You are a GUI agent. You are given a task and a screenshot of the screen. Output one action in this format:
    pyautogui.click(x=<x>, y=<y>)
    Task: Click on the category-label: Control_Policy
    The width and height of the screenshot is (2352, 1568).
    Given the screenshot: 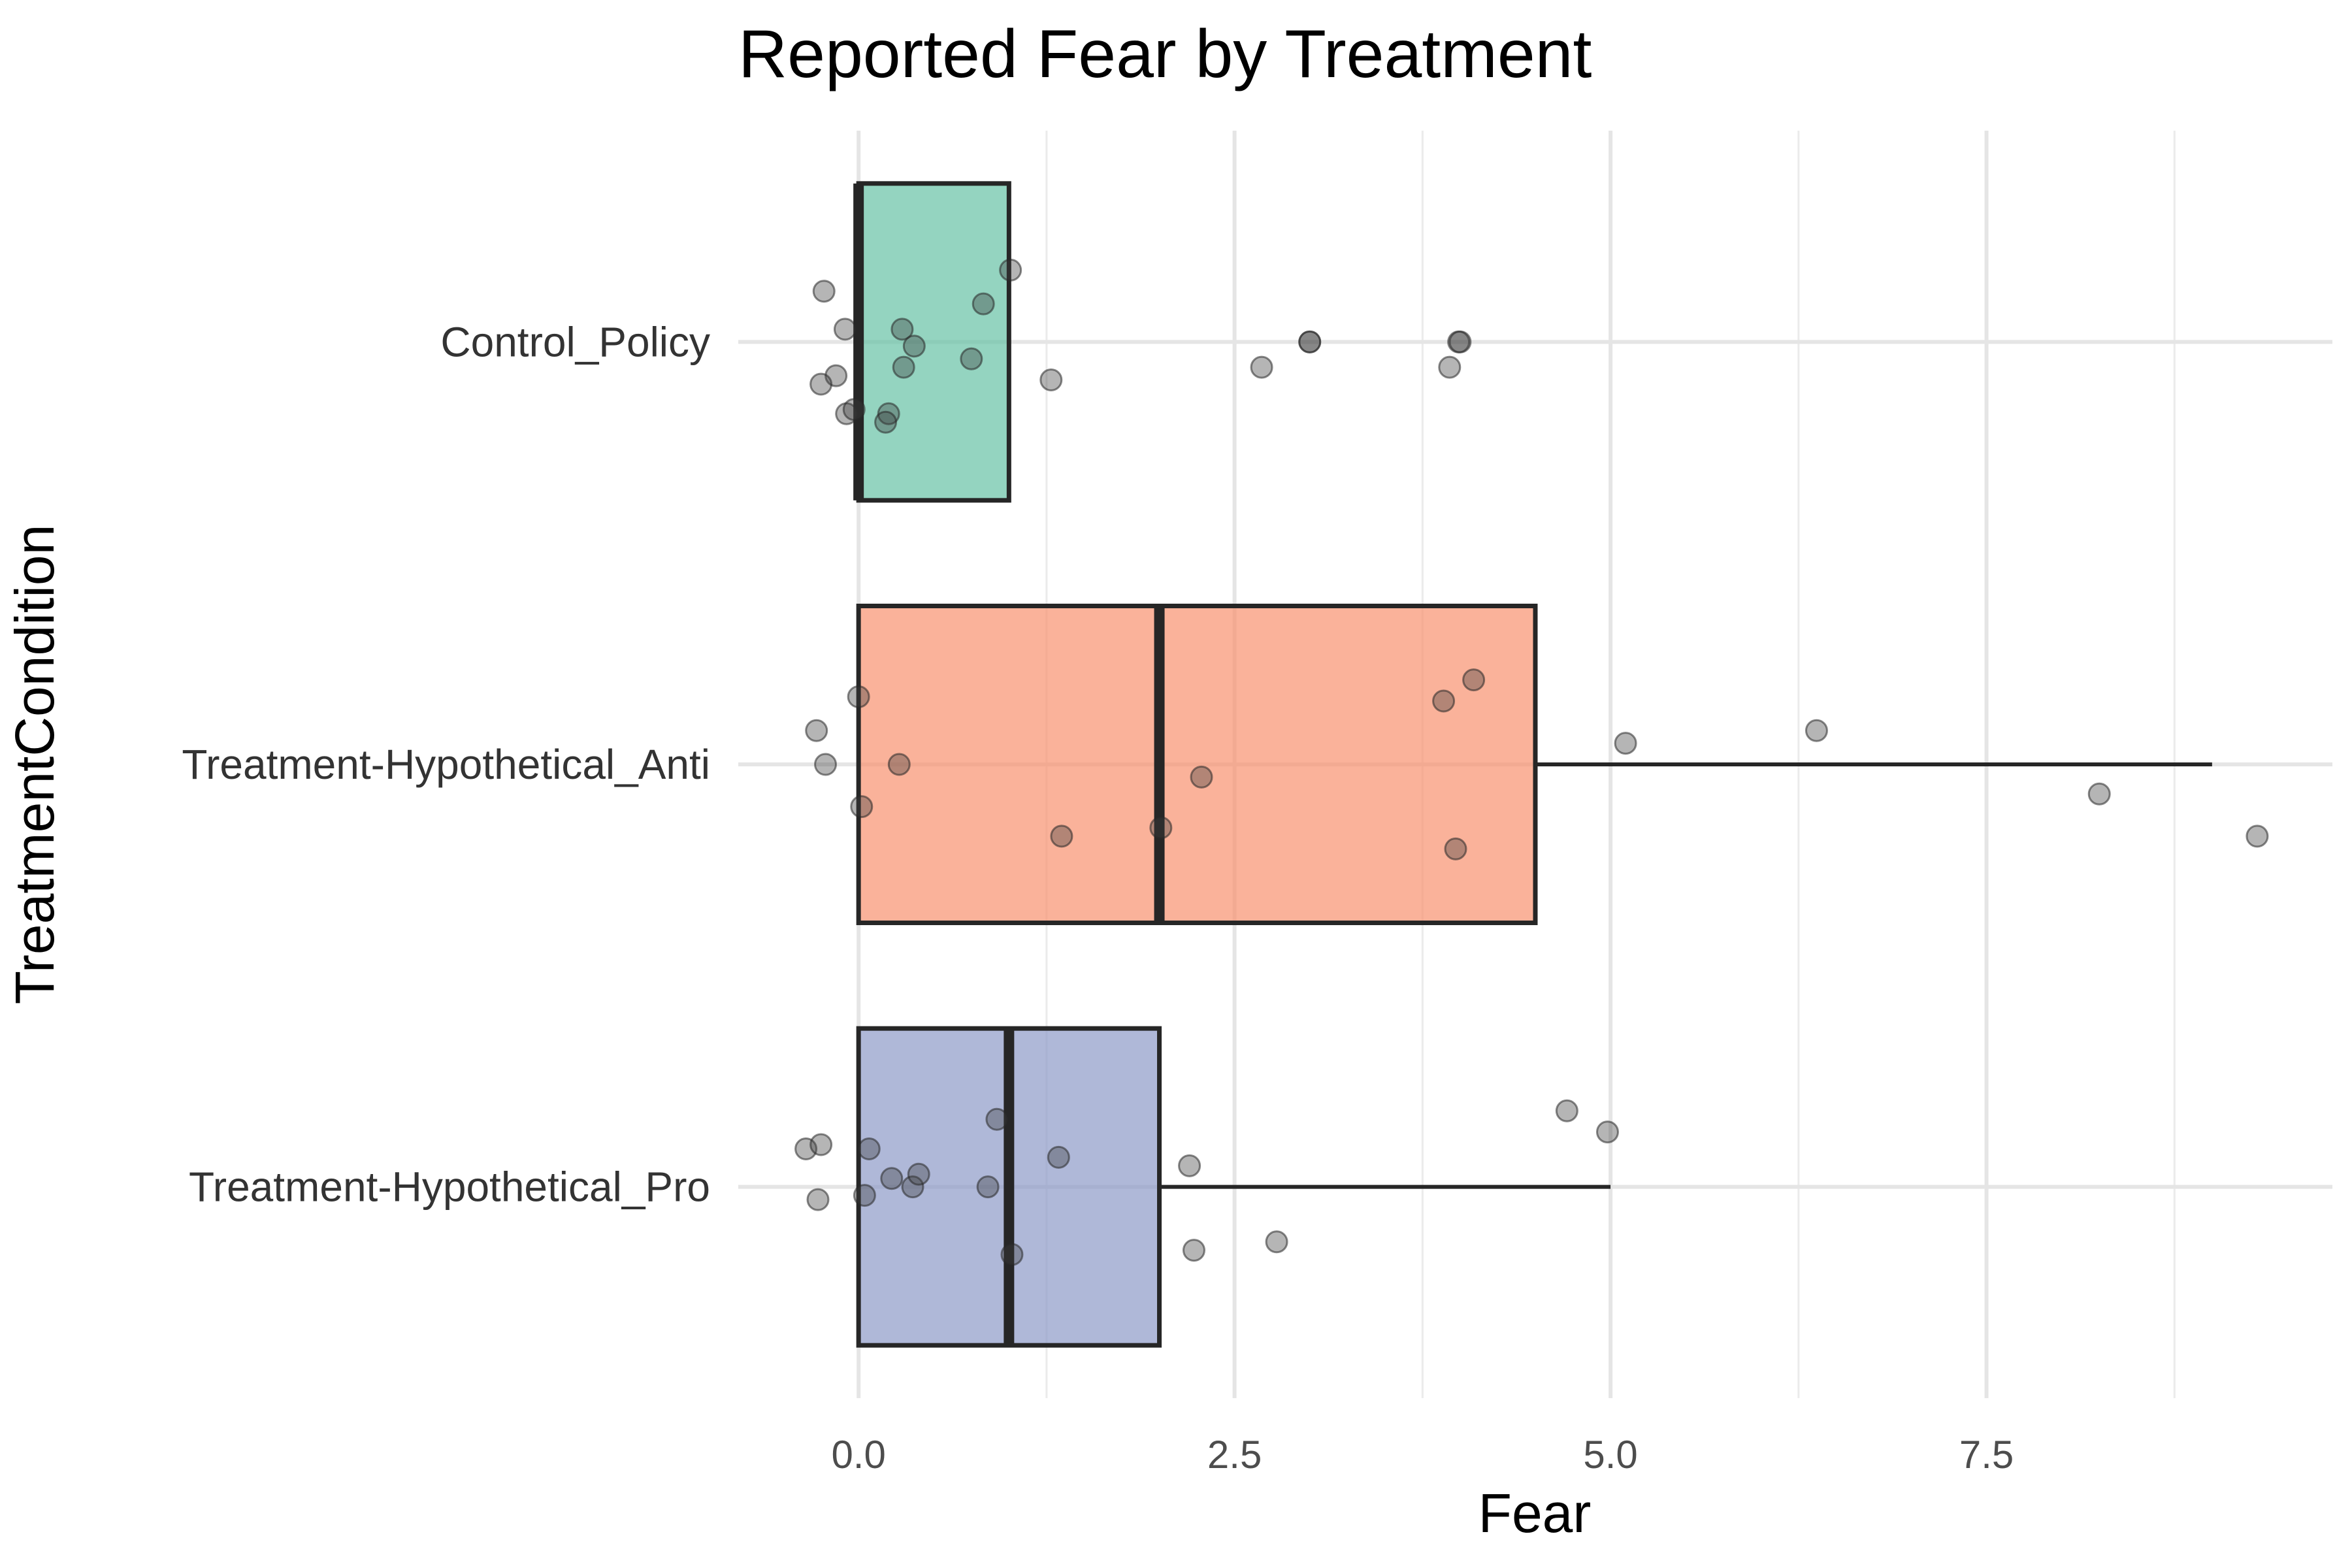 What is the action you would take?
    pyautogui.click(x=575, y=341)
    